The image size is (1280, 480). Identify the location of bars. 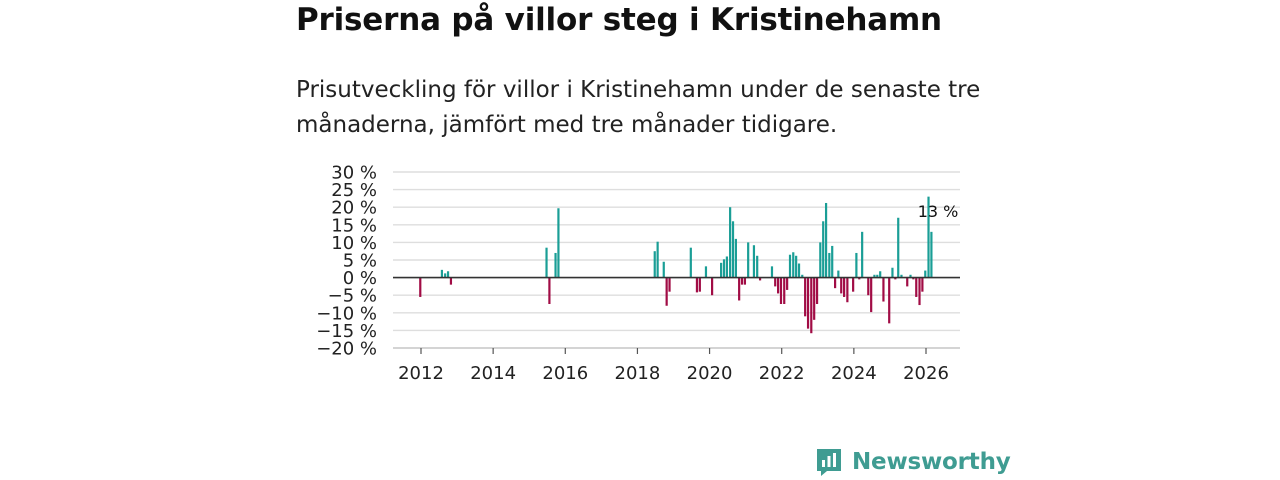
(676, 265).